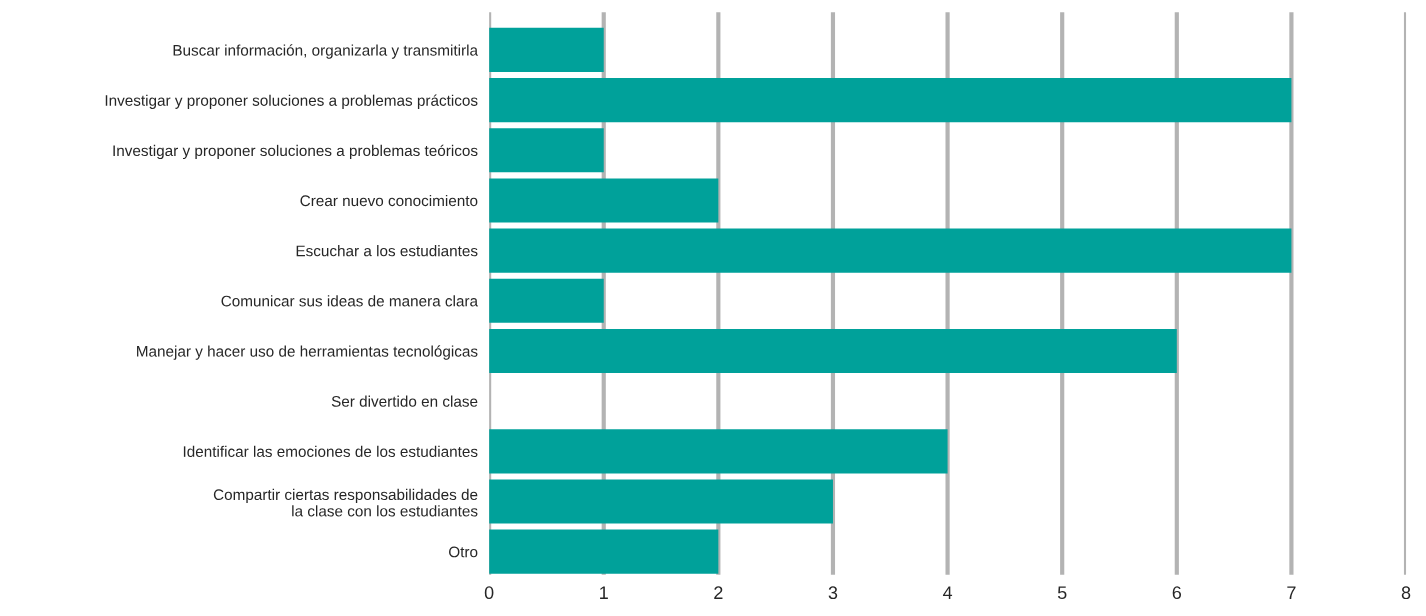 The width and height of the screenshot is (1426, 616). I want to click on y-tick-label: Comunicar sus ideas de manera clara, so click(350, 301).